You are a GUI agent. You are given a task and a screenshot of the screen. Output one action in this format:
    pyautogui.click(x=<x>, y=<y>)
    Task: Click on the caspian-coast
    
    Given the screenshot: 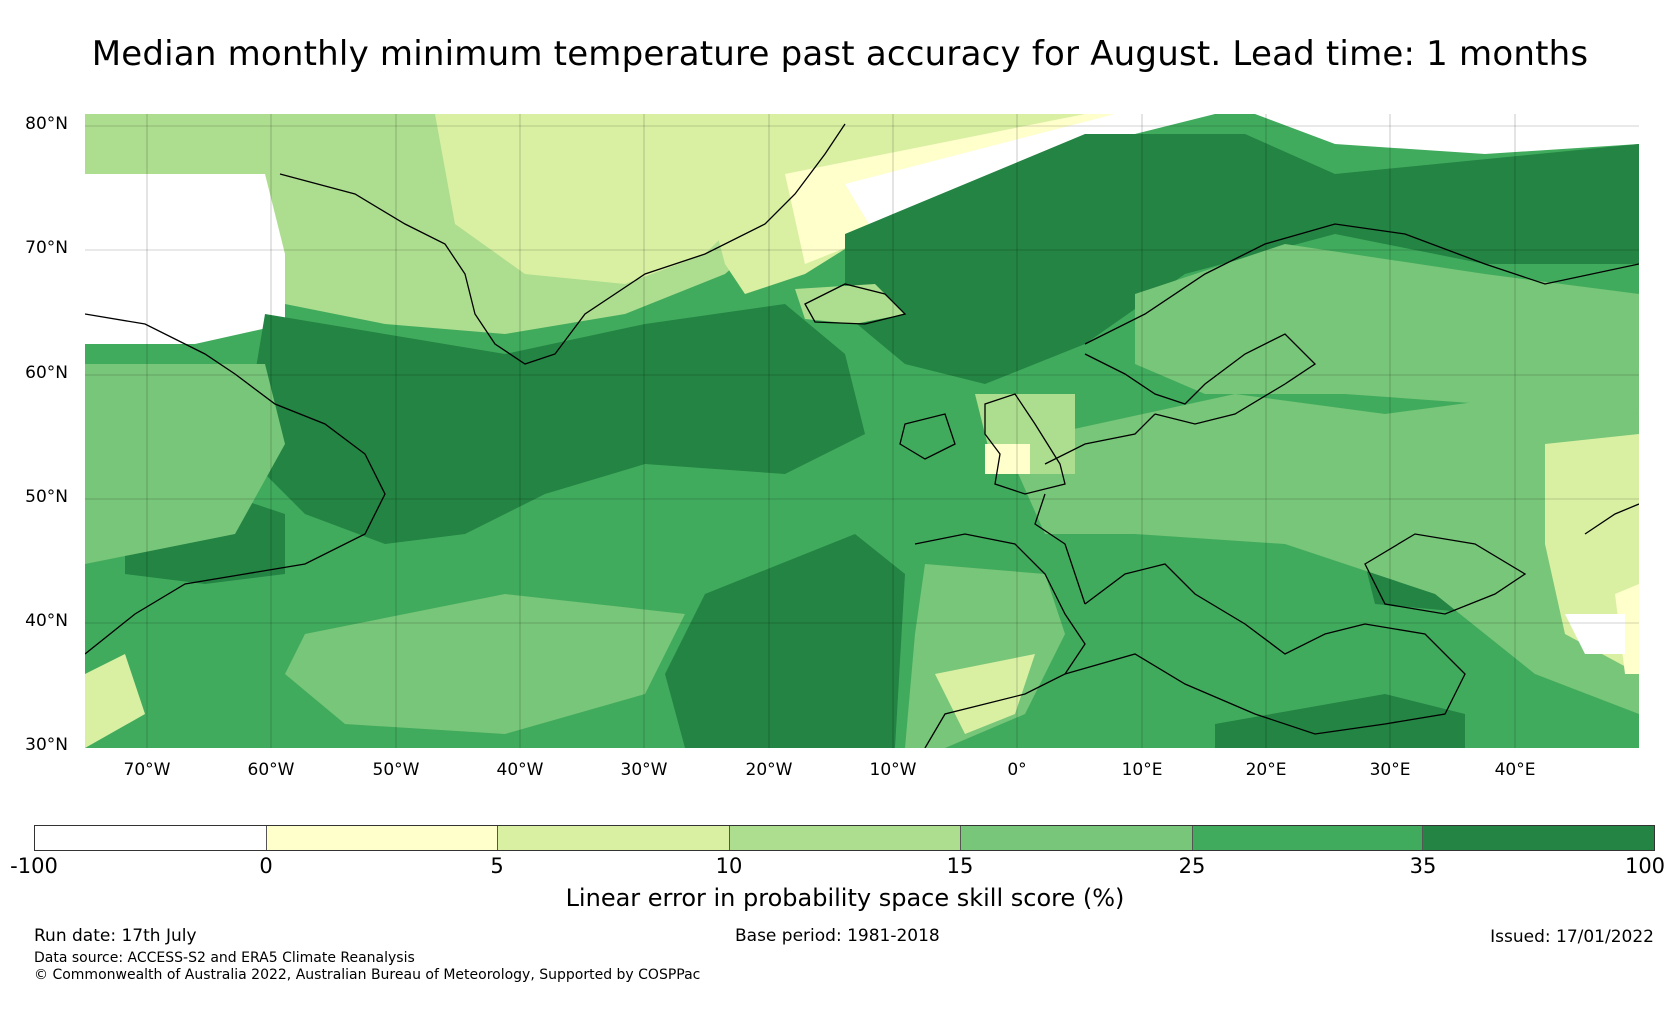 What is the action you would take?
    pyautogui.click(x=1611, y=519)
    